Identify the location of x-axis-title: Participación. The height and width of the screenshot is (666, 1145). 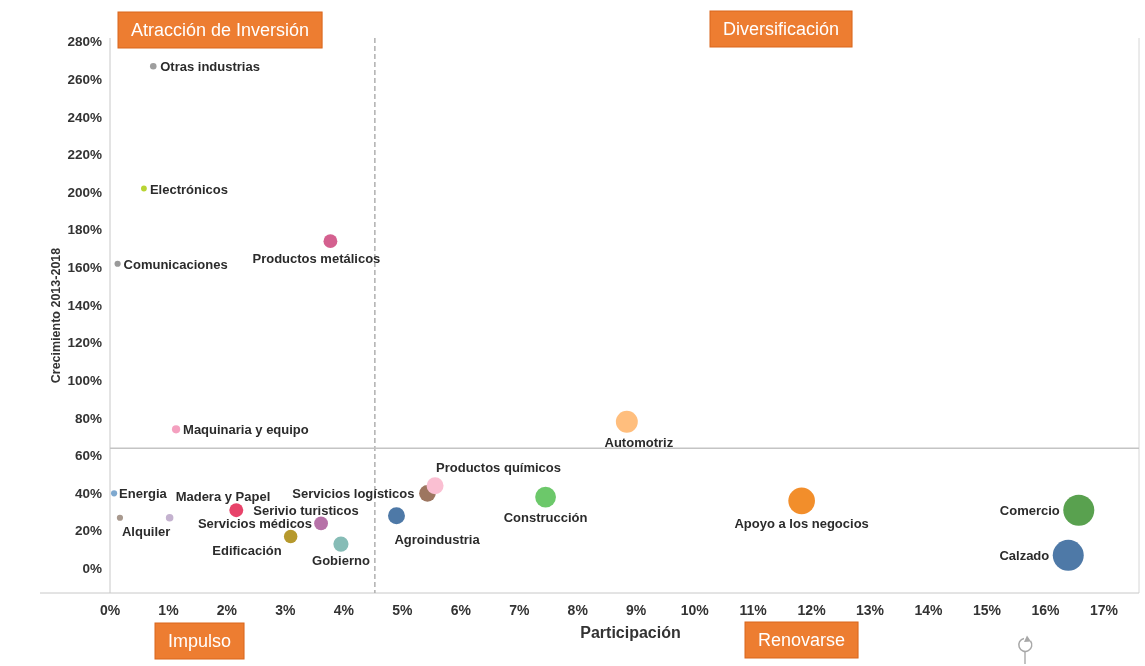
(630, 632).